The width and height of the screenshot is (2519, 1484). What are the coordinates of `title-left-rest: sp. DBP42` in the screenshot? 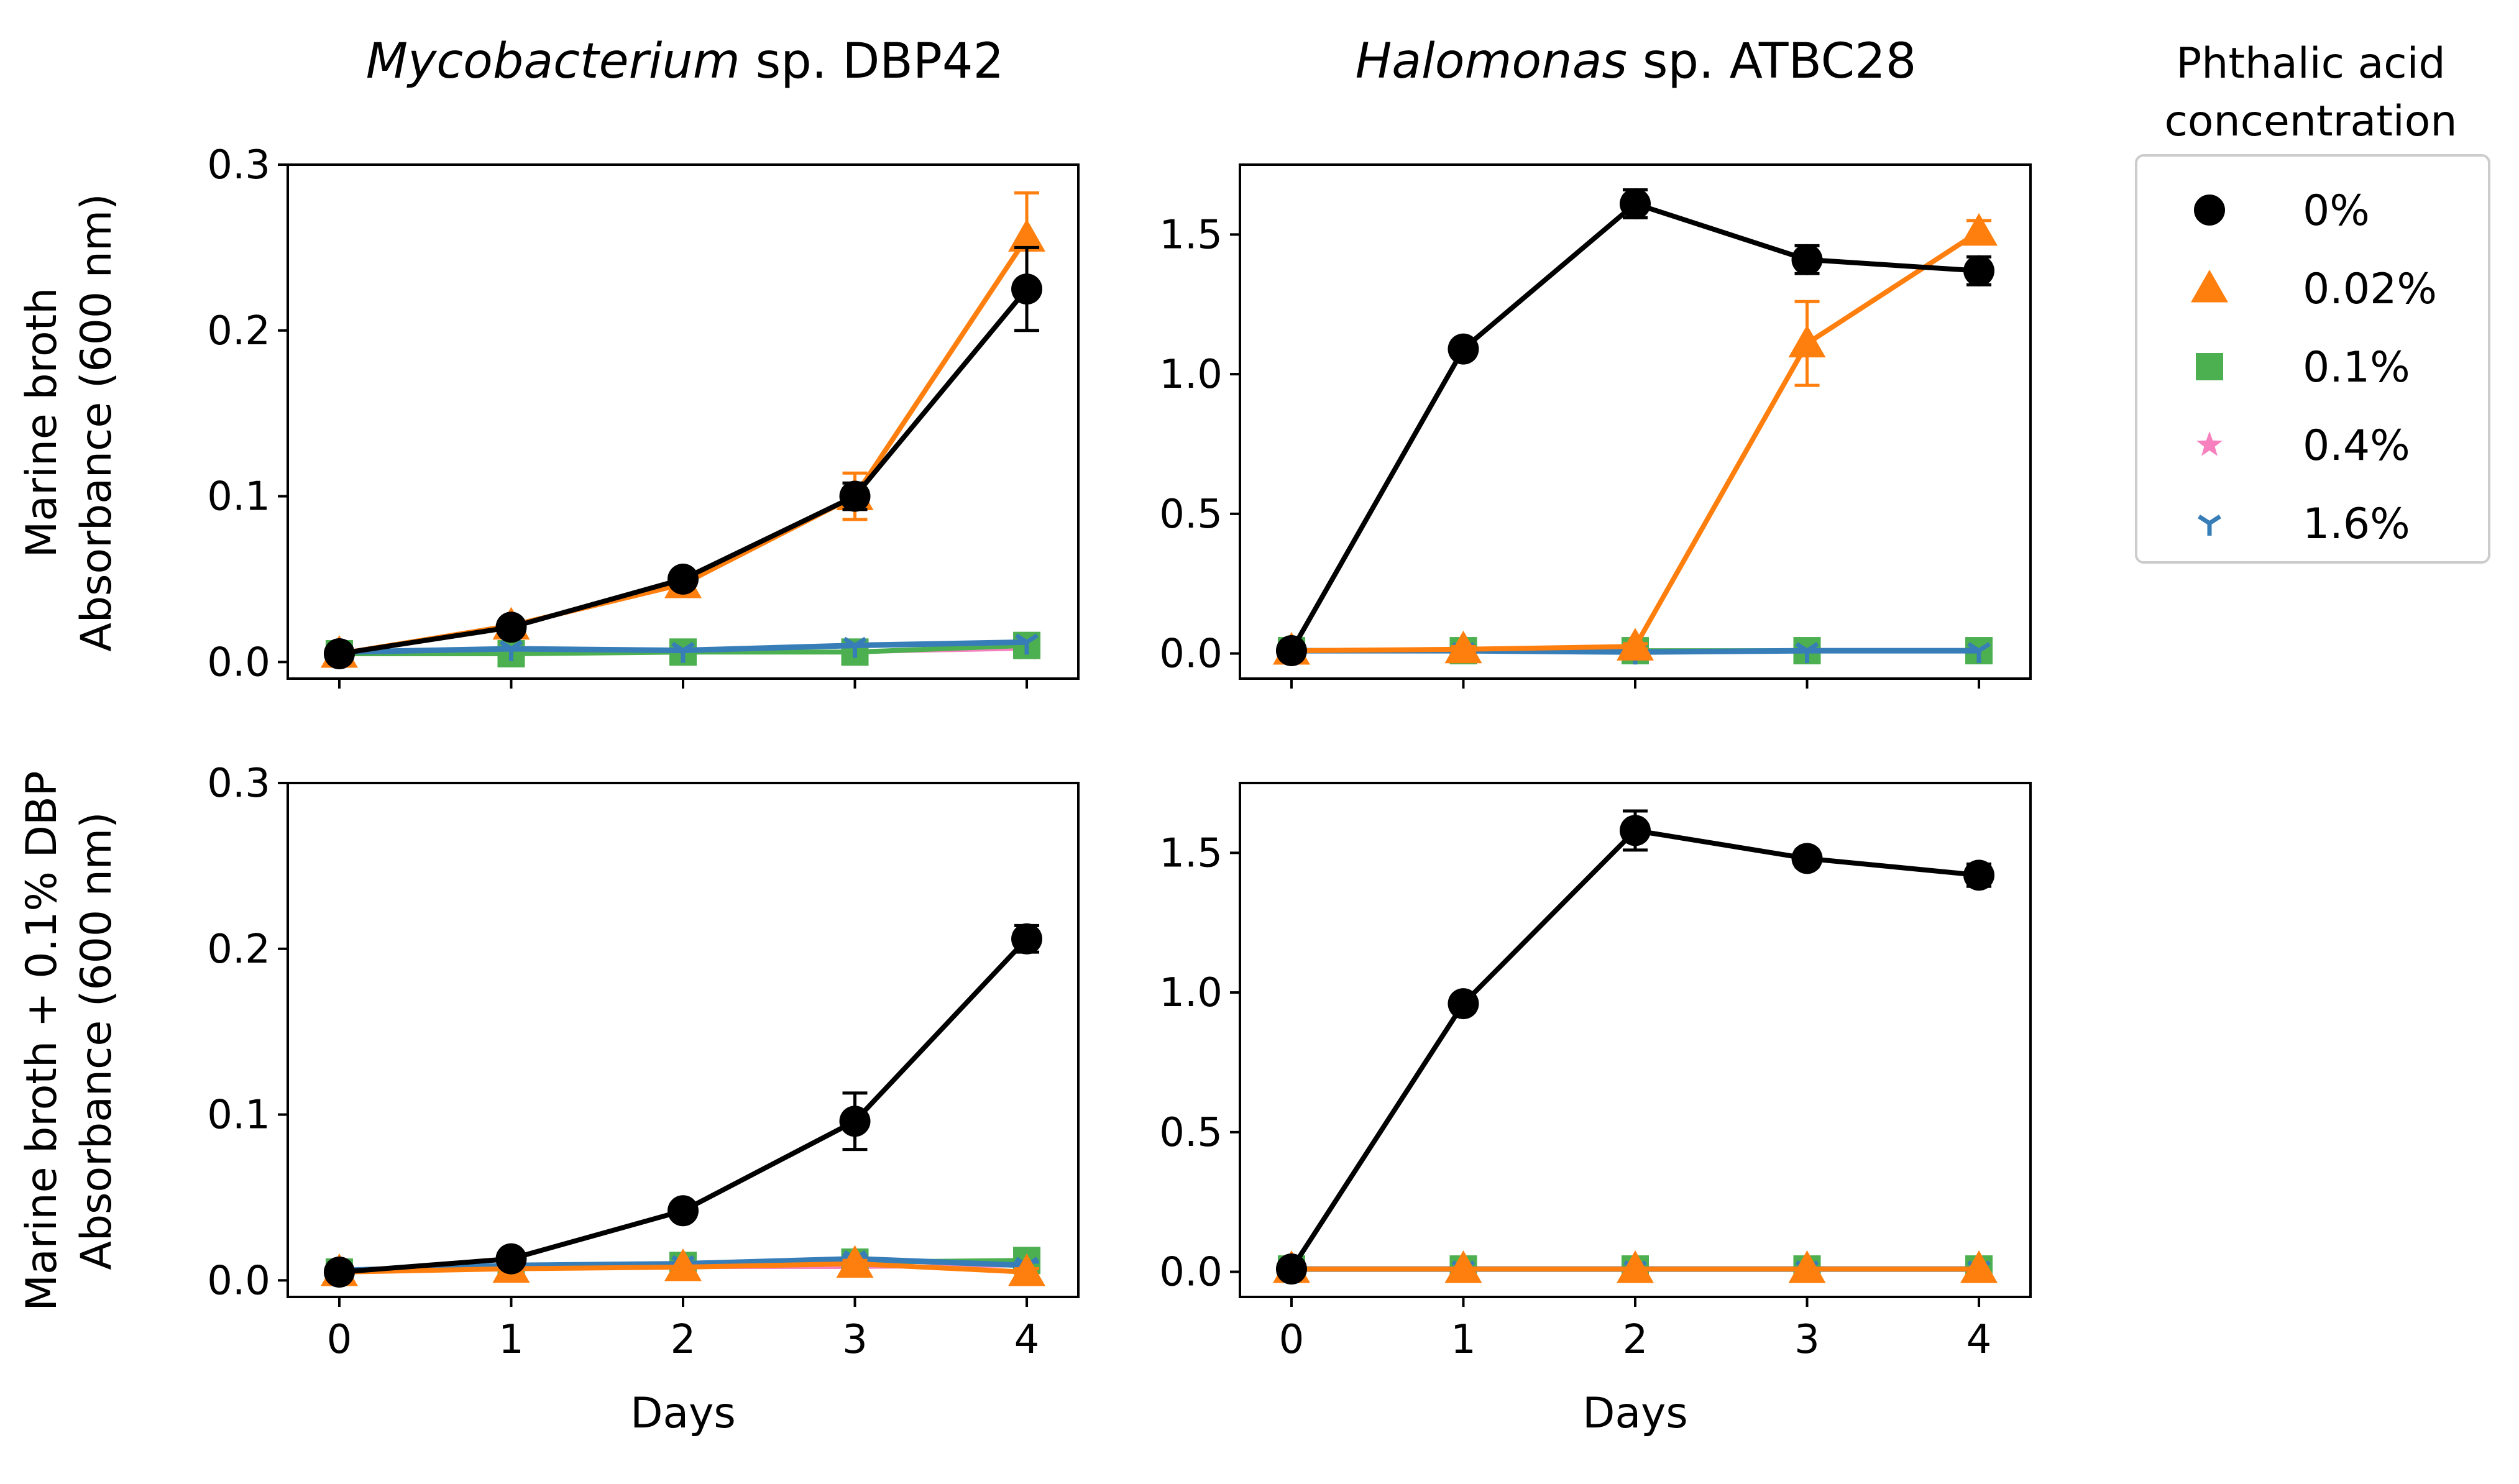 It's located at (872, 61).